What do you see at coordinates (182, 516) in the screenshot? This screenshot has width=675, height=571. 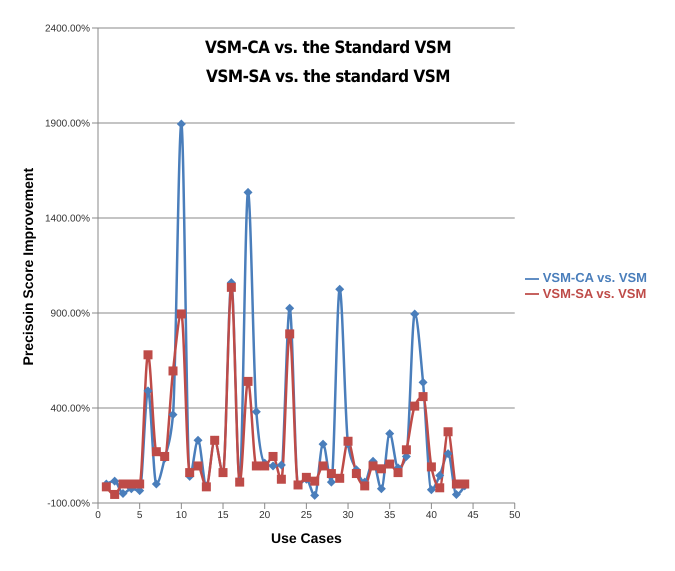 I see `x-tick-label: 10` at bounding box center [182, 516].